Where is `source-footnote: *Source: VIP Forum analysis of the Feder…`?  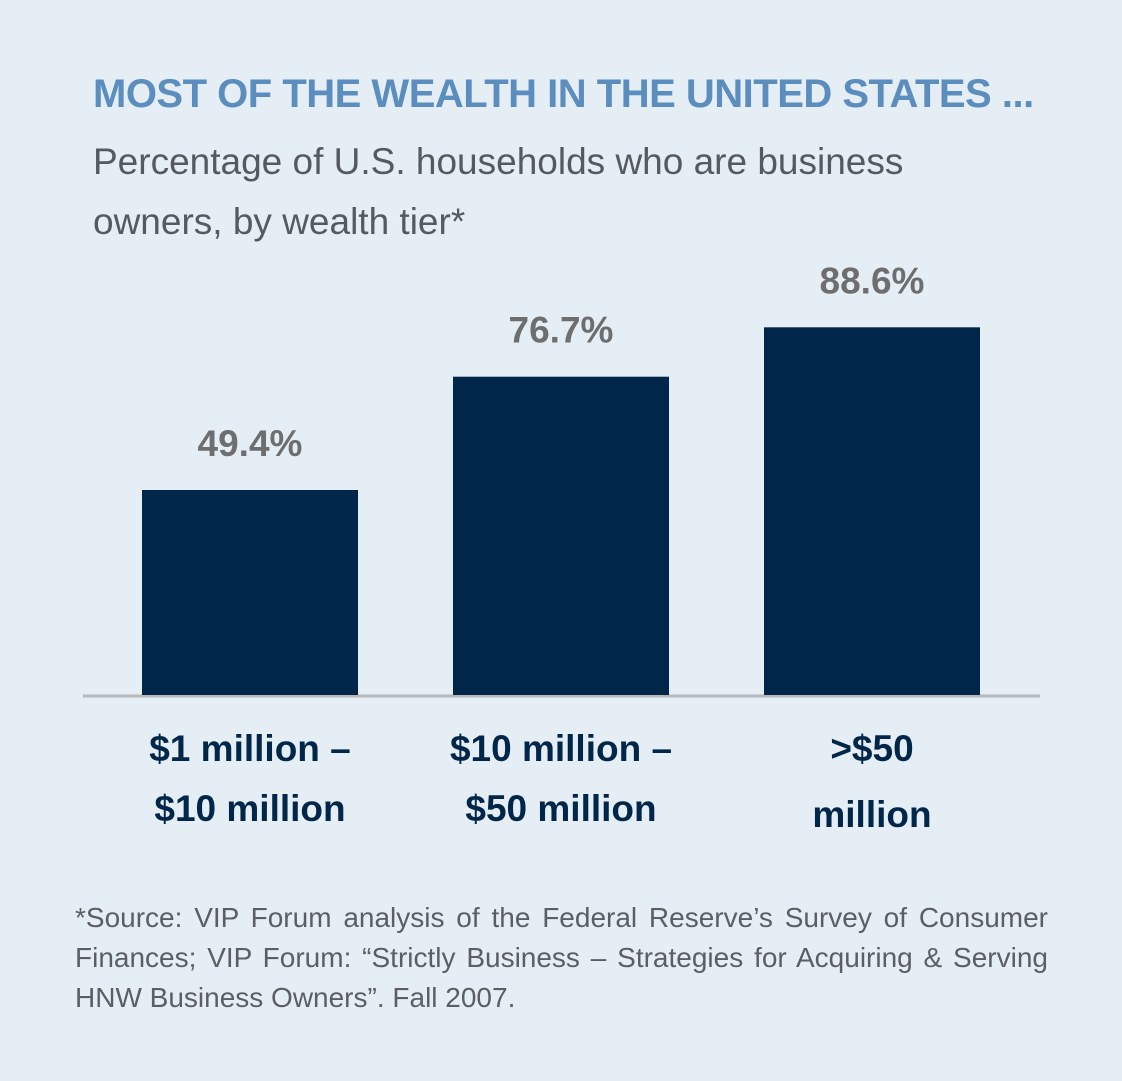
source-footnote: *Source: VIP Forum analysis of the Feder… is located at coordinates (561, 957).